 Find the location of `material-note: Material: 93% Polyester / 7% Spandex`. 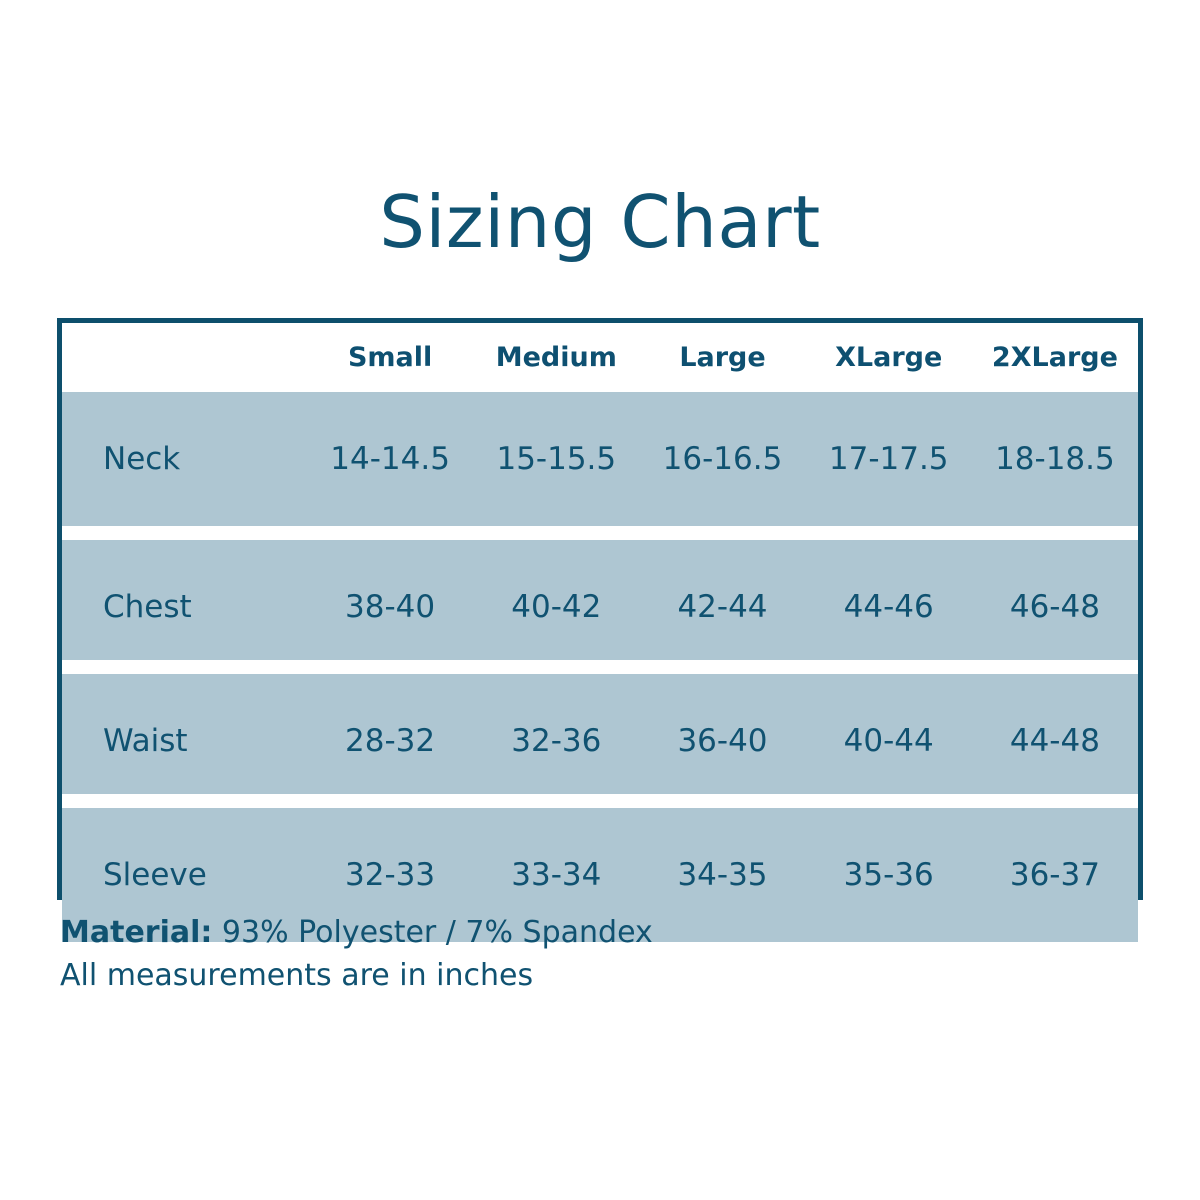

material-note: Material: 93% Polyester / 7% Spandex is located at coordinates (560, 933).